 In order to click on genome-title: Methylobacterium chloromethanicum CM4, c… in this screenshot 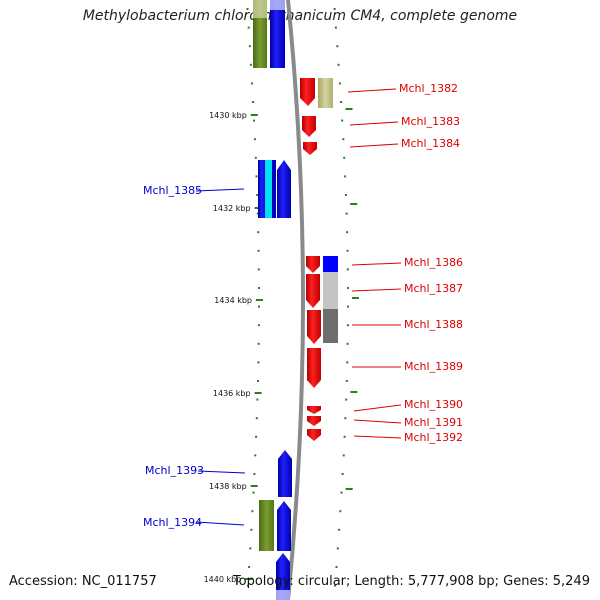, I will do `click(300, 16)`.